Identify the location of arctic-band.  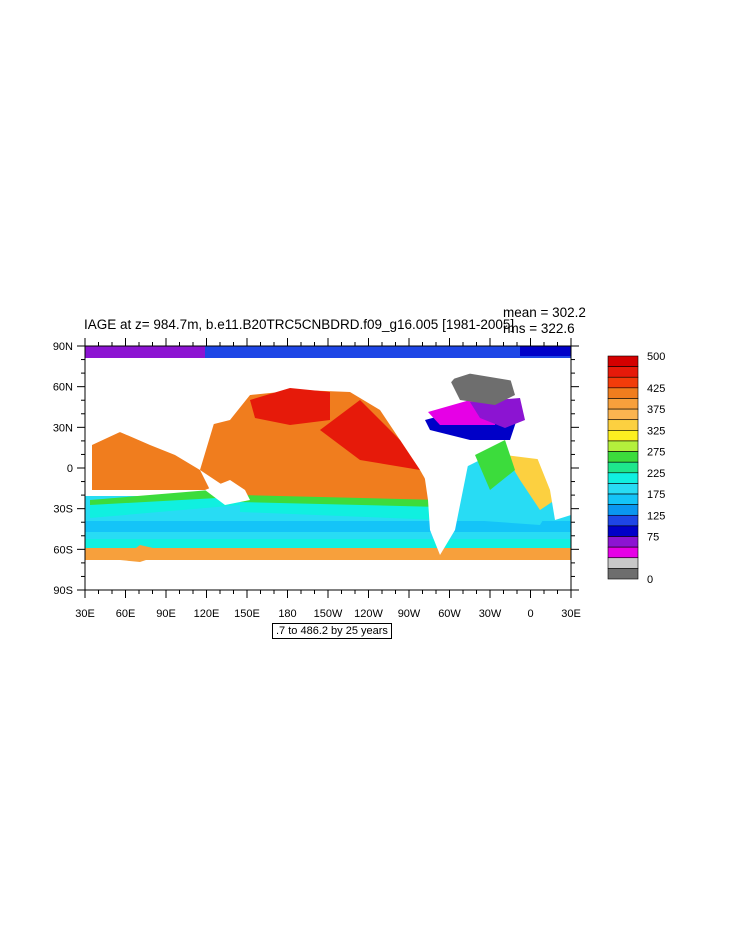
(328, 352).